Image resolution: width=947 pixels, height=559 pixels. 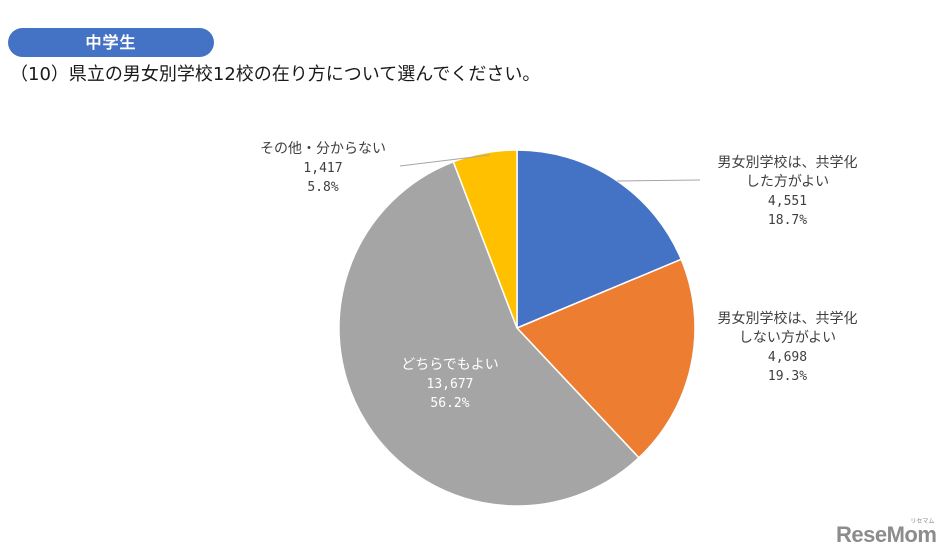 What do you see at coordinates (787, 357) in the screenshot?
I see `label-keep-count: 4,698` at bounding box center [787, 357].